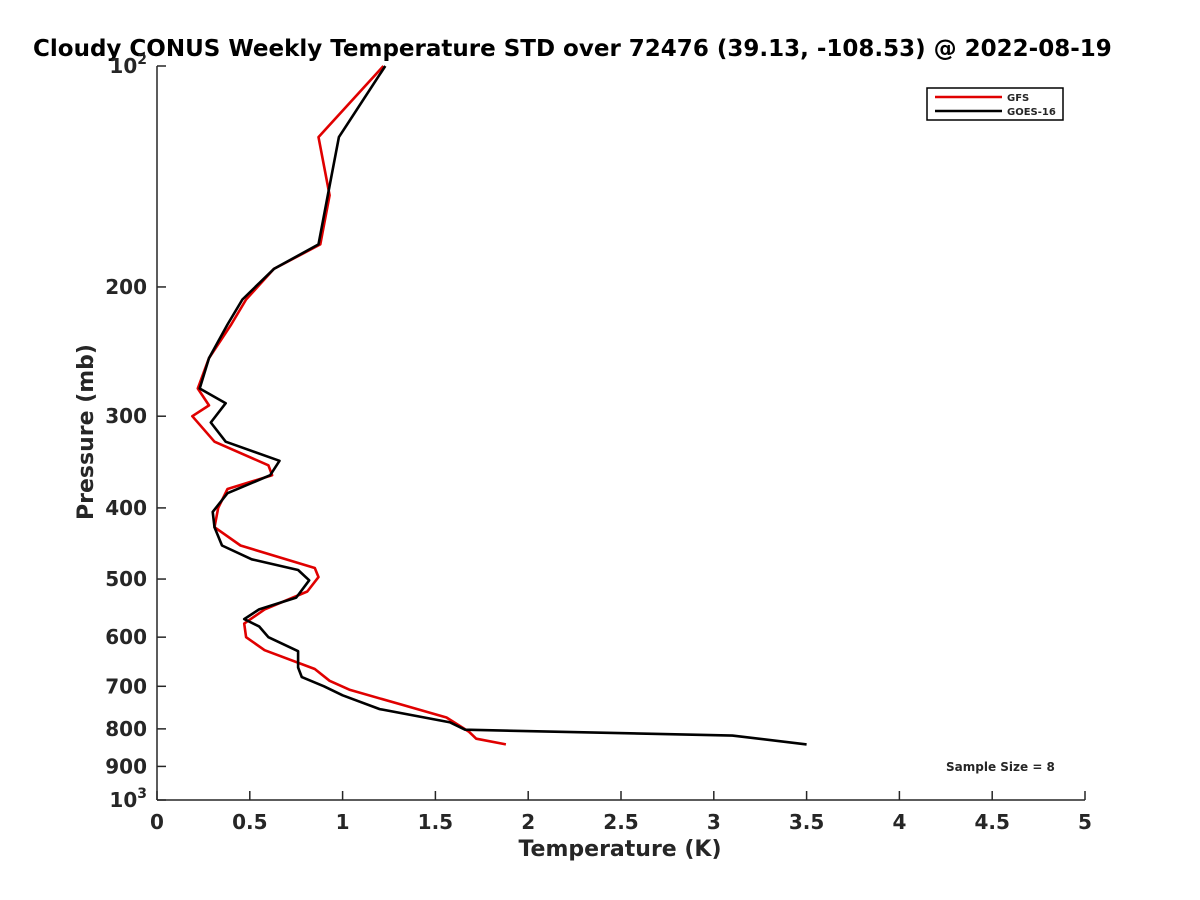  I want to click on y-tick-label: 300, so click(126, 416).